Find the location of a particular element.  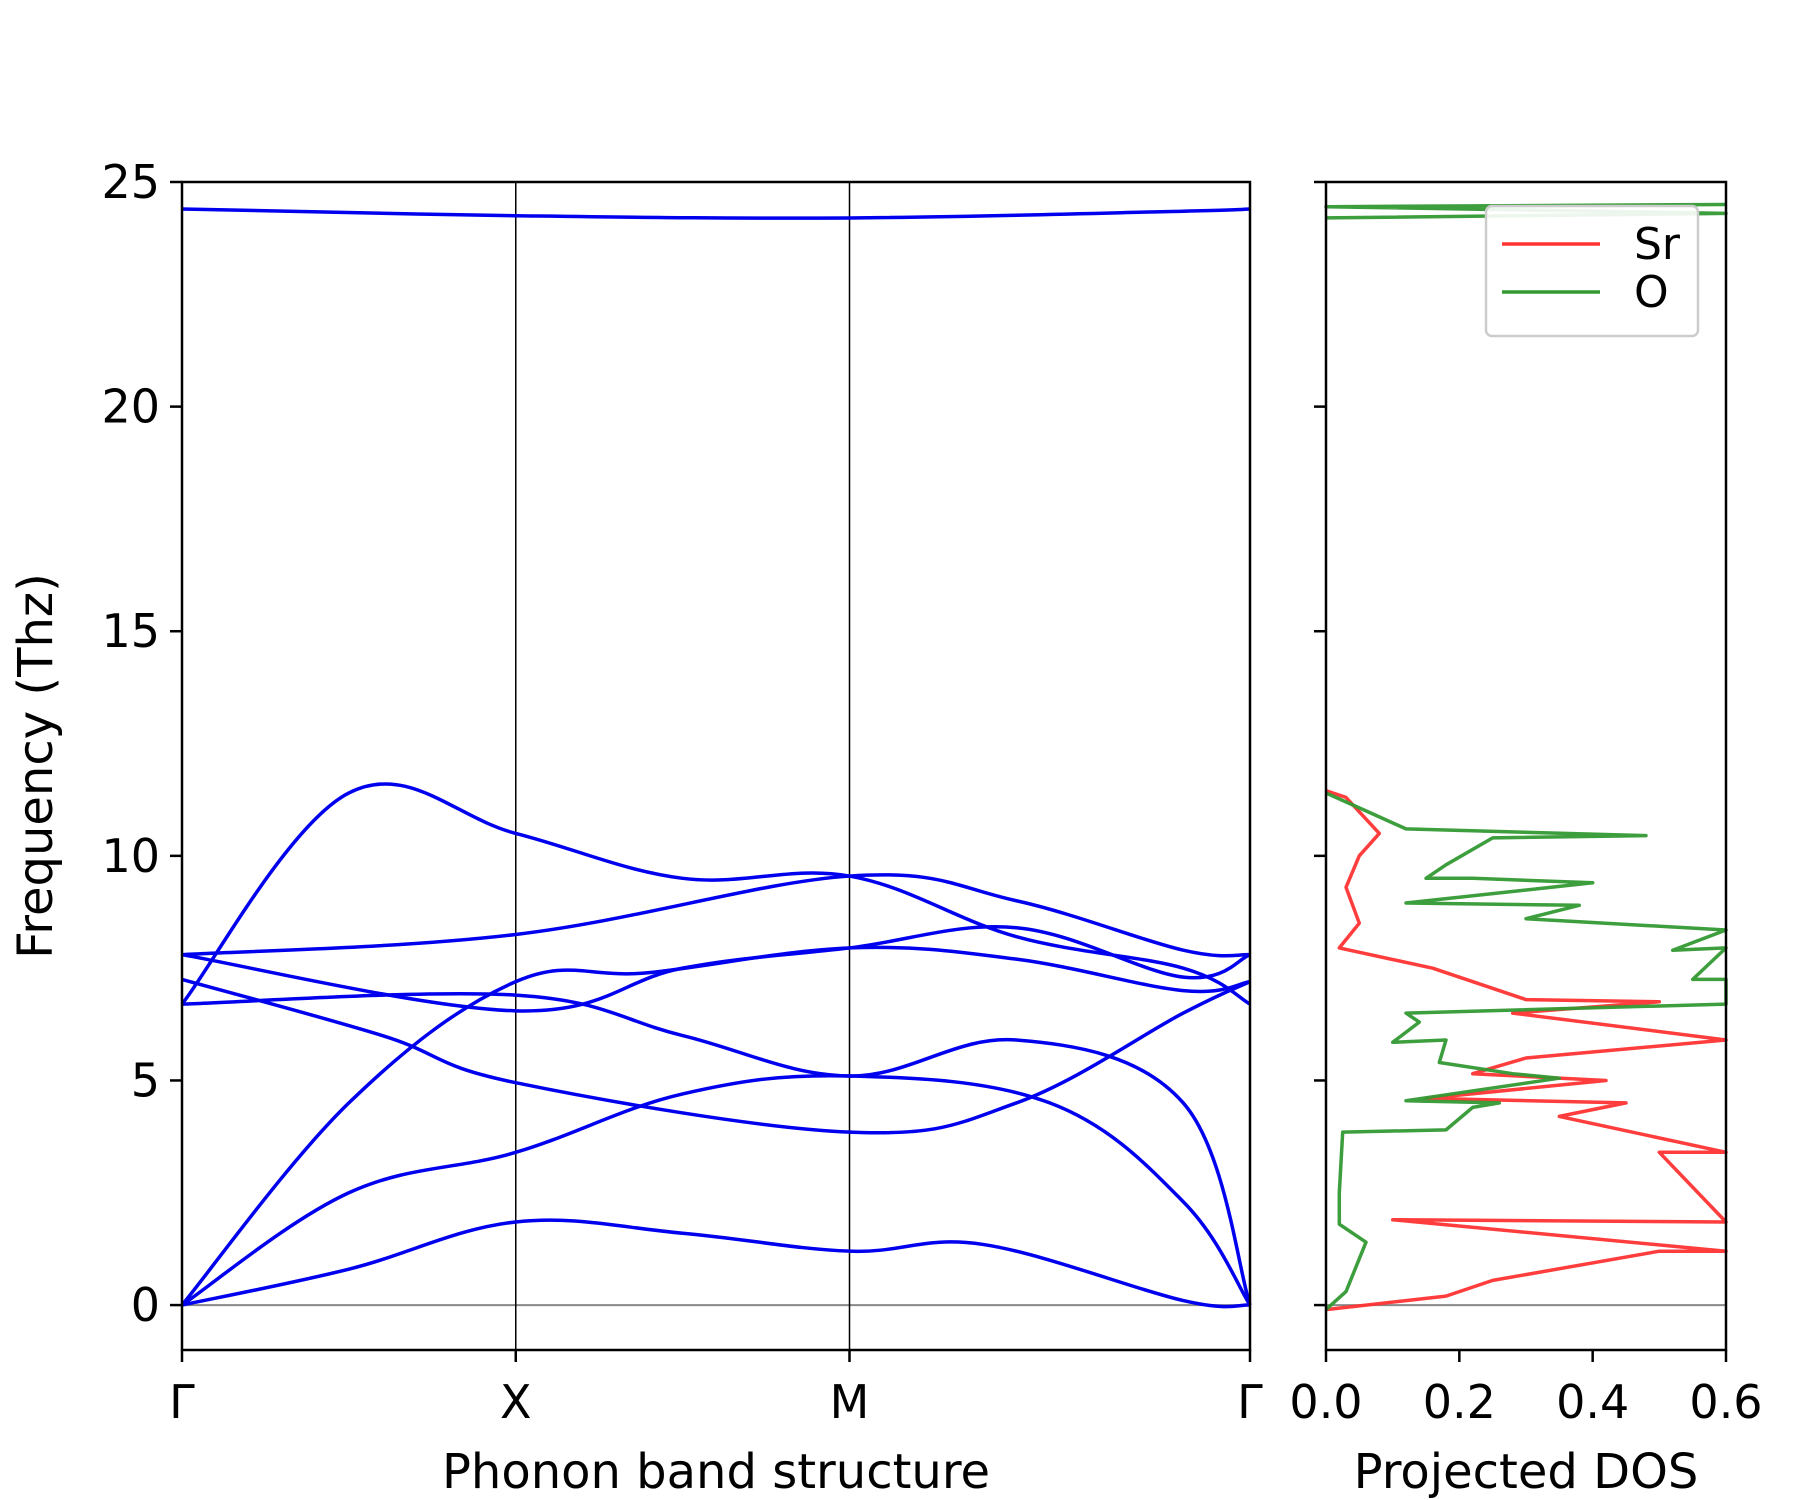

dos-x-tick-label-0: 0.0 is located at coordinates (1325, 1402).